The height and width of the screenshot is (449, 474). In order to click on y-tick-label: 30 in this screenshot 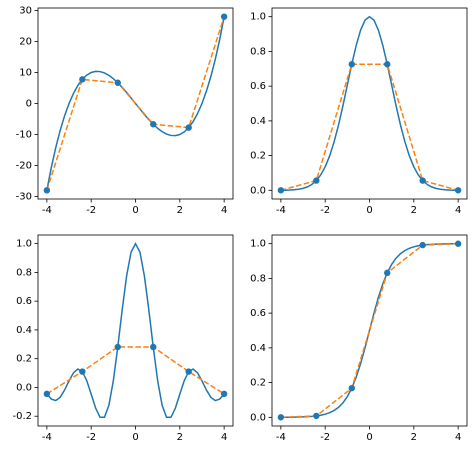, I will do `click(25, 10)`.